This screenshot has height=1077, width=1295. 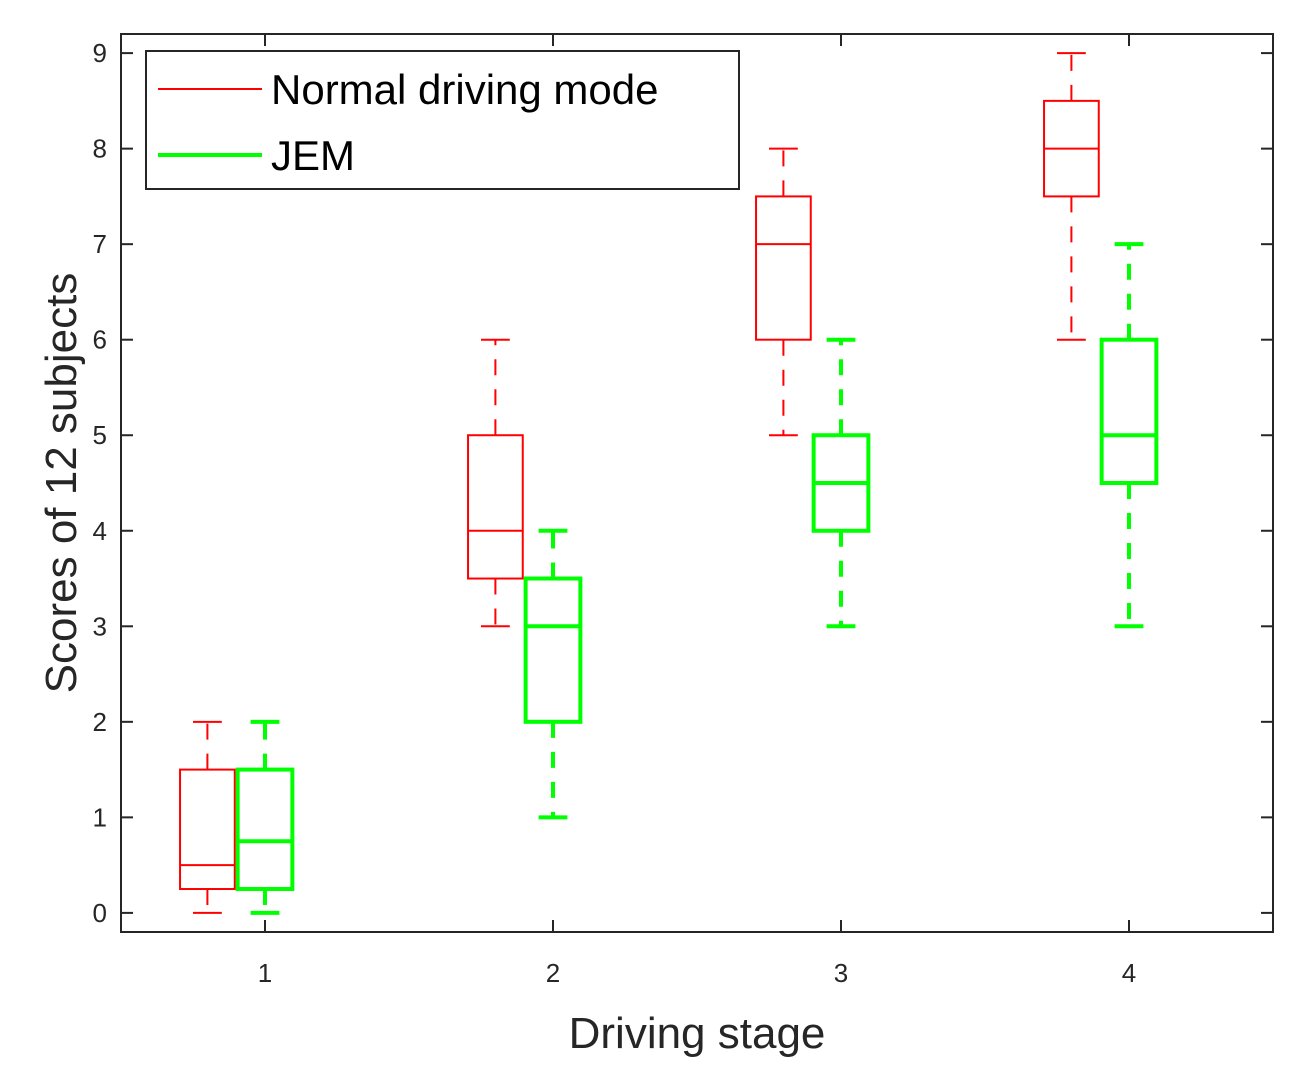 I want to click on x-tick-label: 2, so click(x=553, y=973).